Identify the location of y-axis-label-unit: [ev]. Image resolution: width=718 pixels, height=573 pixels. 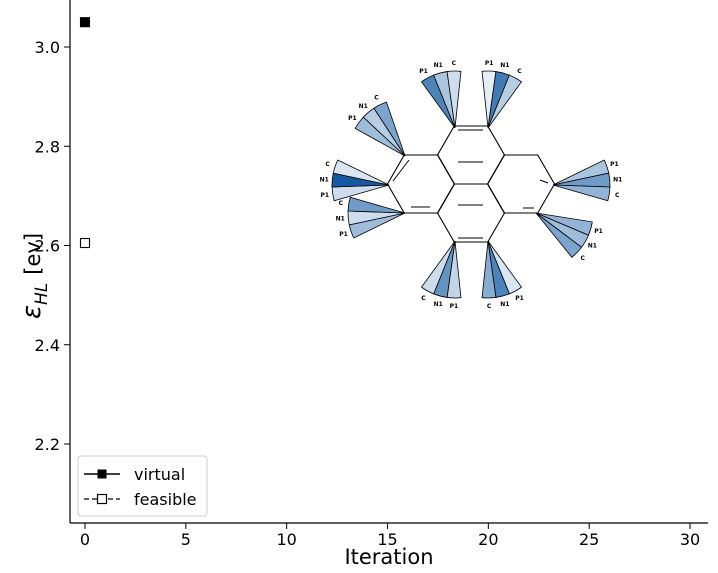
(33, 254).